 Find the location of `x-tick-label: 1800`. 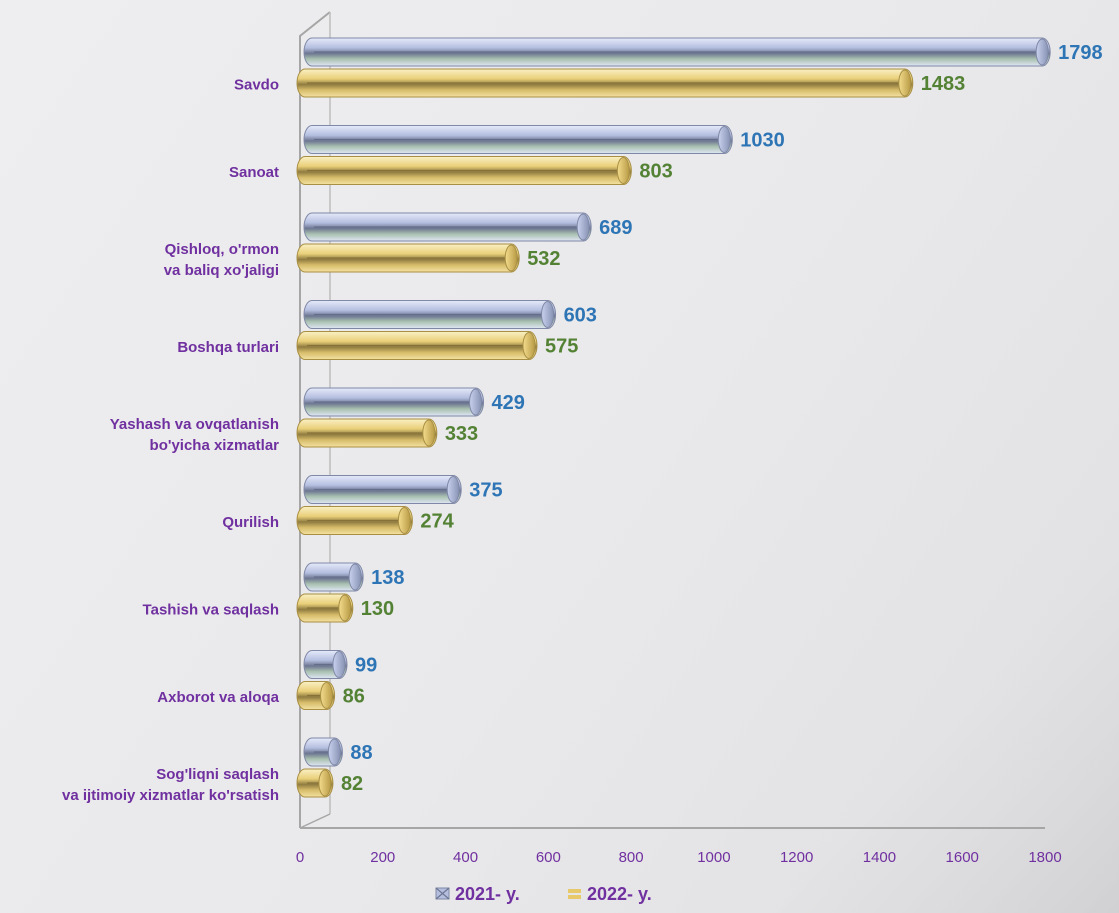

x-tick-label: 1800 is located at coordinates (1044, 857).